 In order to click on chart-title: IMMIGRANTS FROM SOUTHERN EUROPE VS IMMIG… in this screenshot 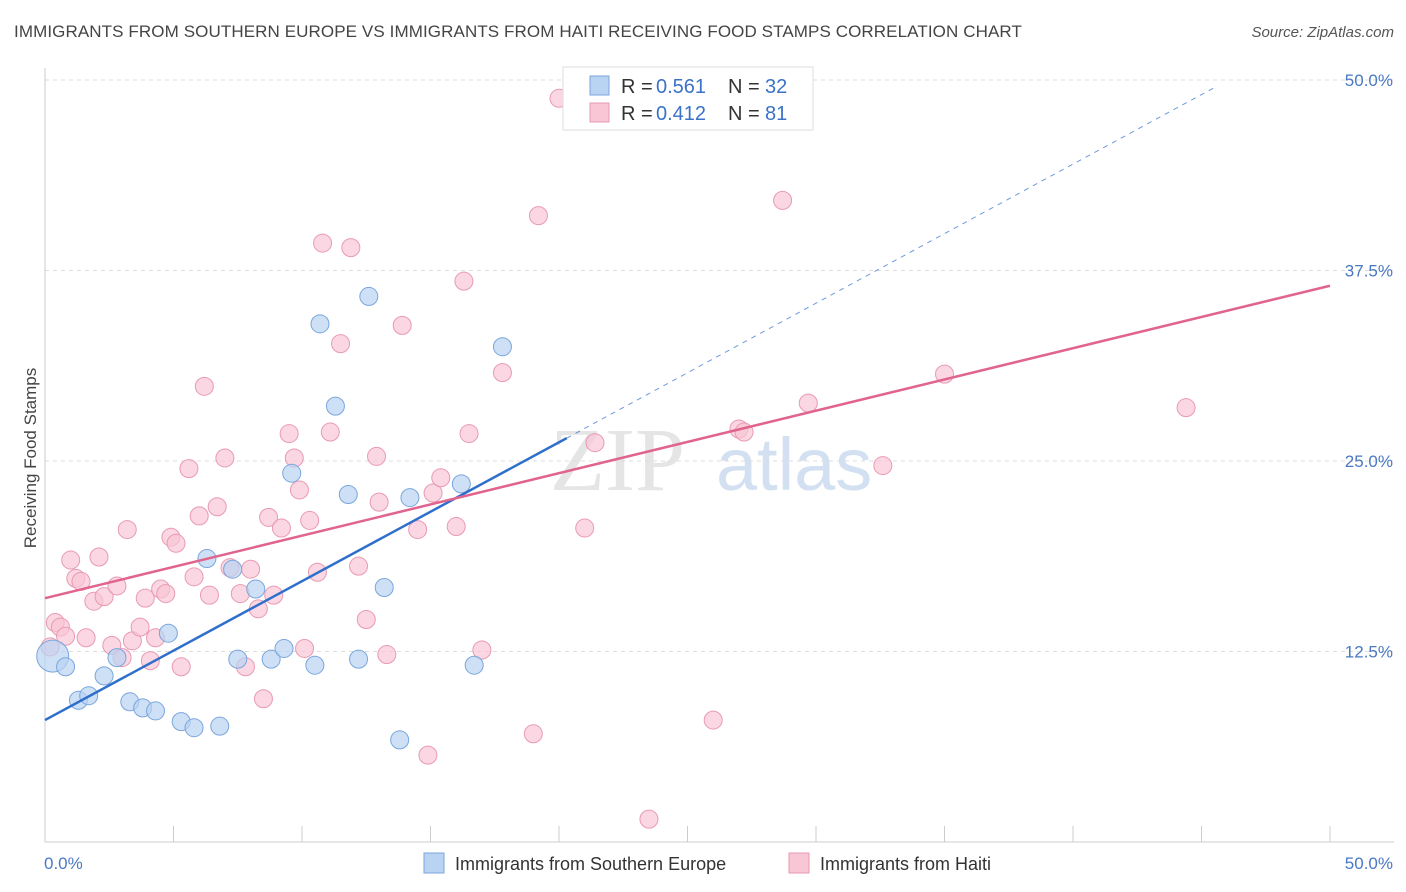, I will do `click(518, 31)`.